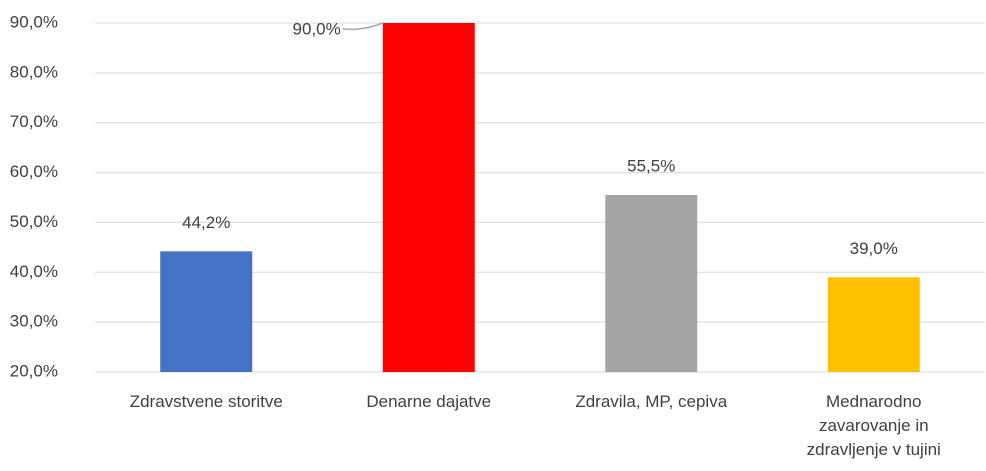 The image size is (986, 471). I want to click on y-tick-label: 70,0%, so click(34, 121).